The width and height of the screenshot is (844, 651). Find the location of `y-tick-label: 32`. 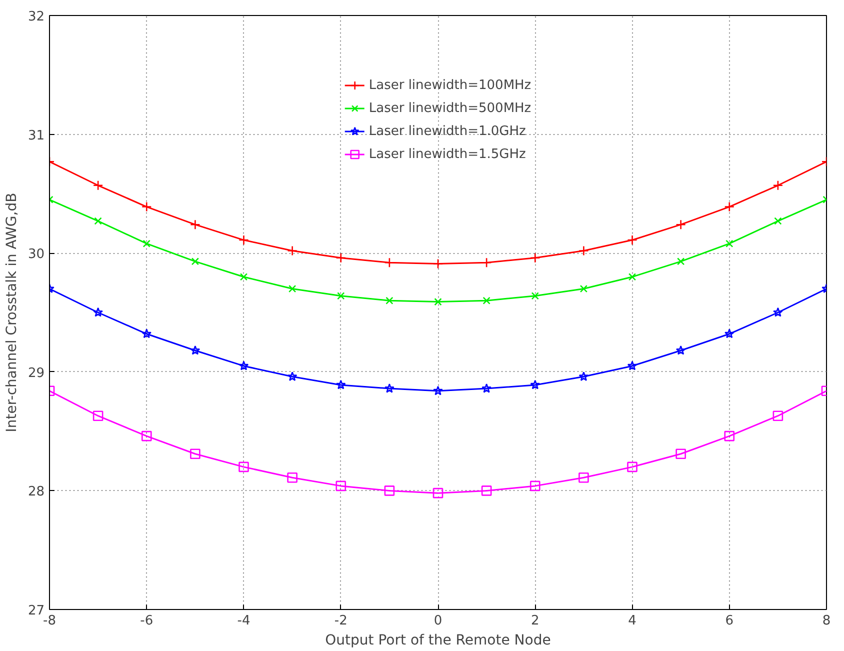

y-tick-label: 32 is located at coordinates (36, 17).